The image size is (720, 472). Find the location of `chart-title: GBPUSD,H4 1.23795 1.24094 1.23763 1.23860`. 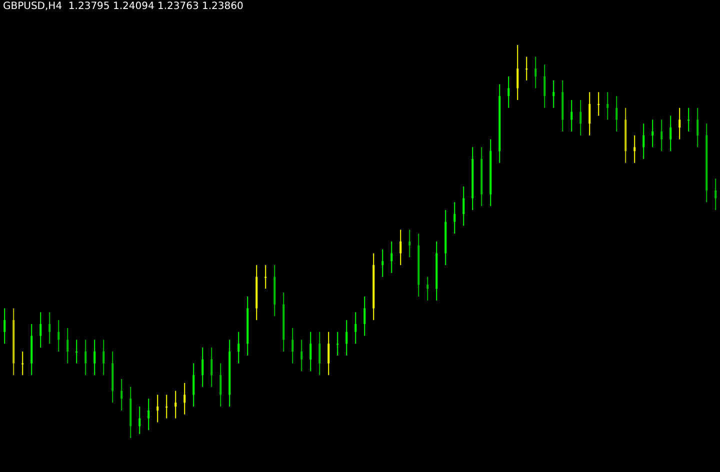

chart-title: GBPUSD,H4 1.23795 1.24094 1.23763 1.23860 is located at coordinates (123, 6).